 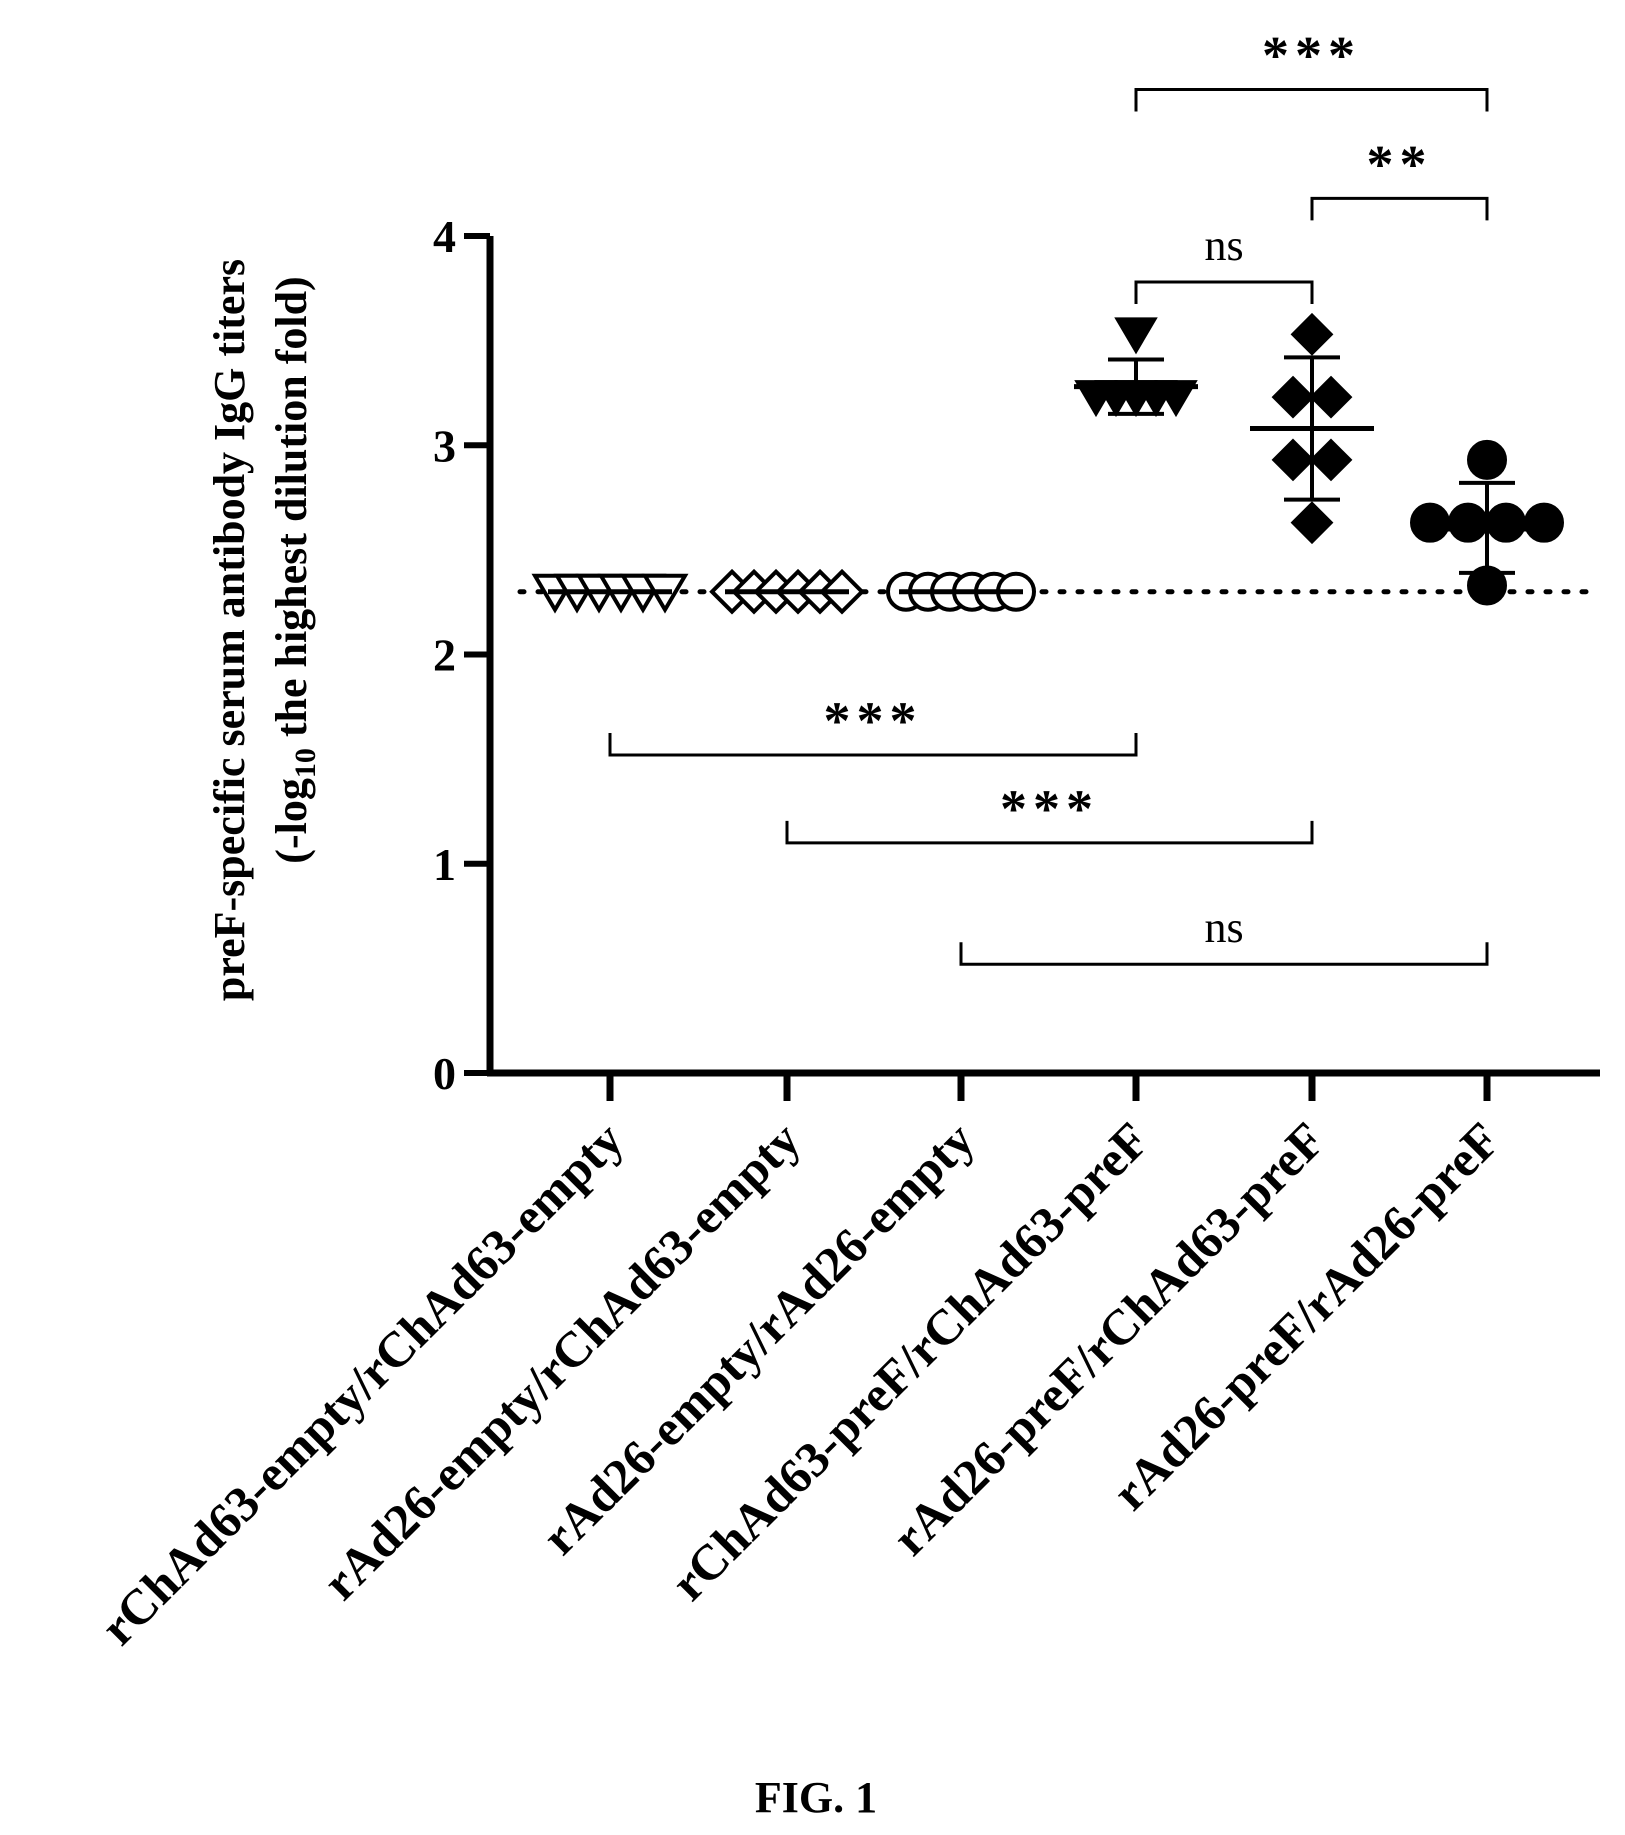 What do you see at coordinates (1400, 164) in the screenshot?
I see `significance-label: **` at bounding box center [1400, 164].